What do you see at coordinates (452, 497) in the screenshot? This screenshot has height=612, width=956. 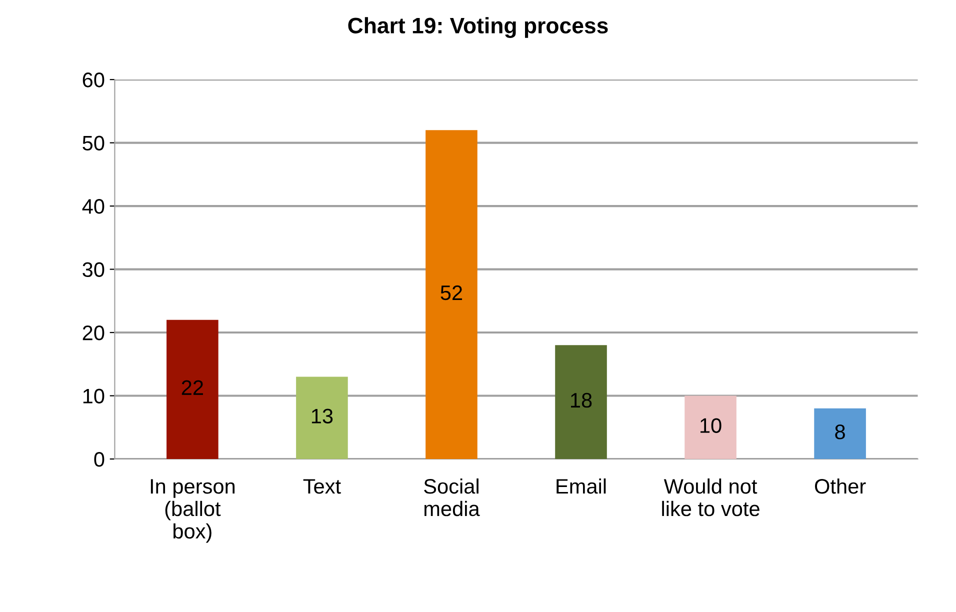 I see `x-tick-label: Social media` at bounding box center [452, 497].